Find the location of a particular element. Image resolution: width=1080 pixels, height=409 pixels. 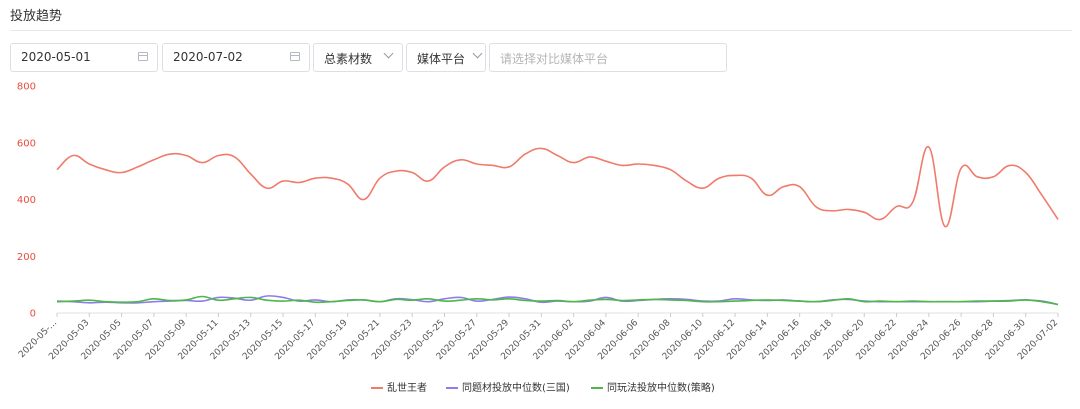

section-title: 投放趋势 is located at coordinates (36, 16).